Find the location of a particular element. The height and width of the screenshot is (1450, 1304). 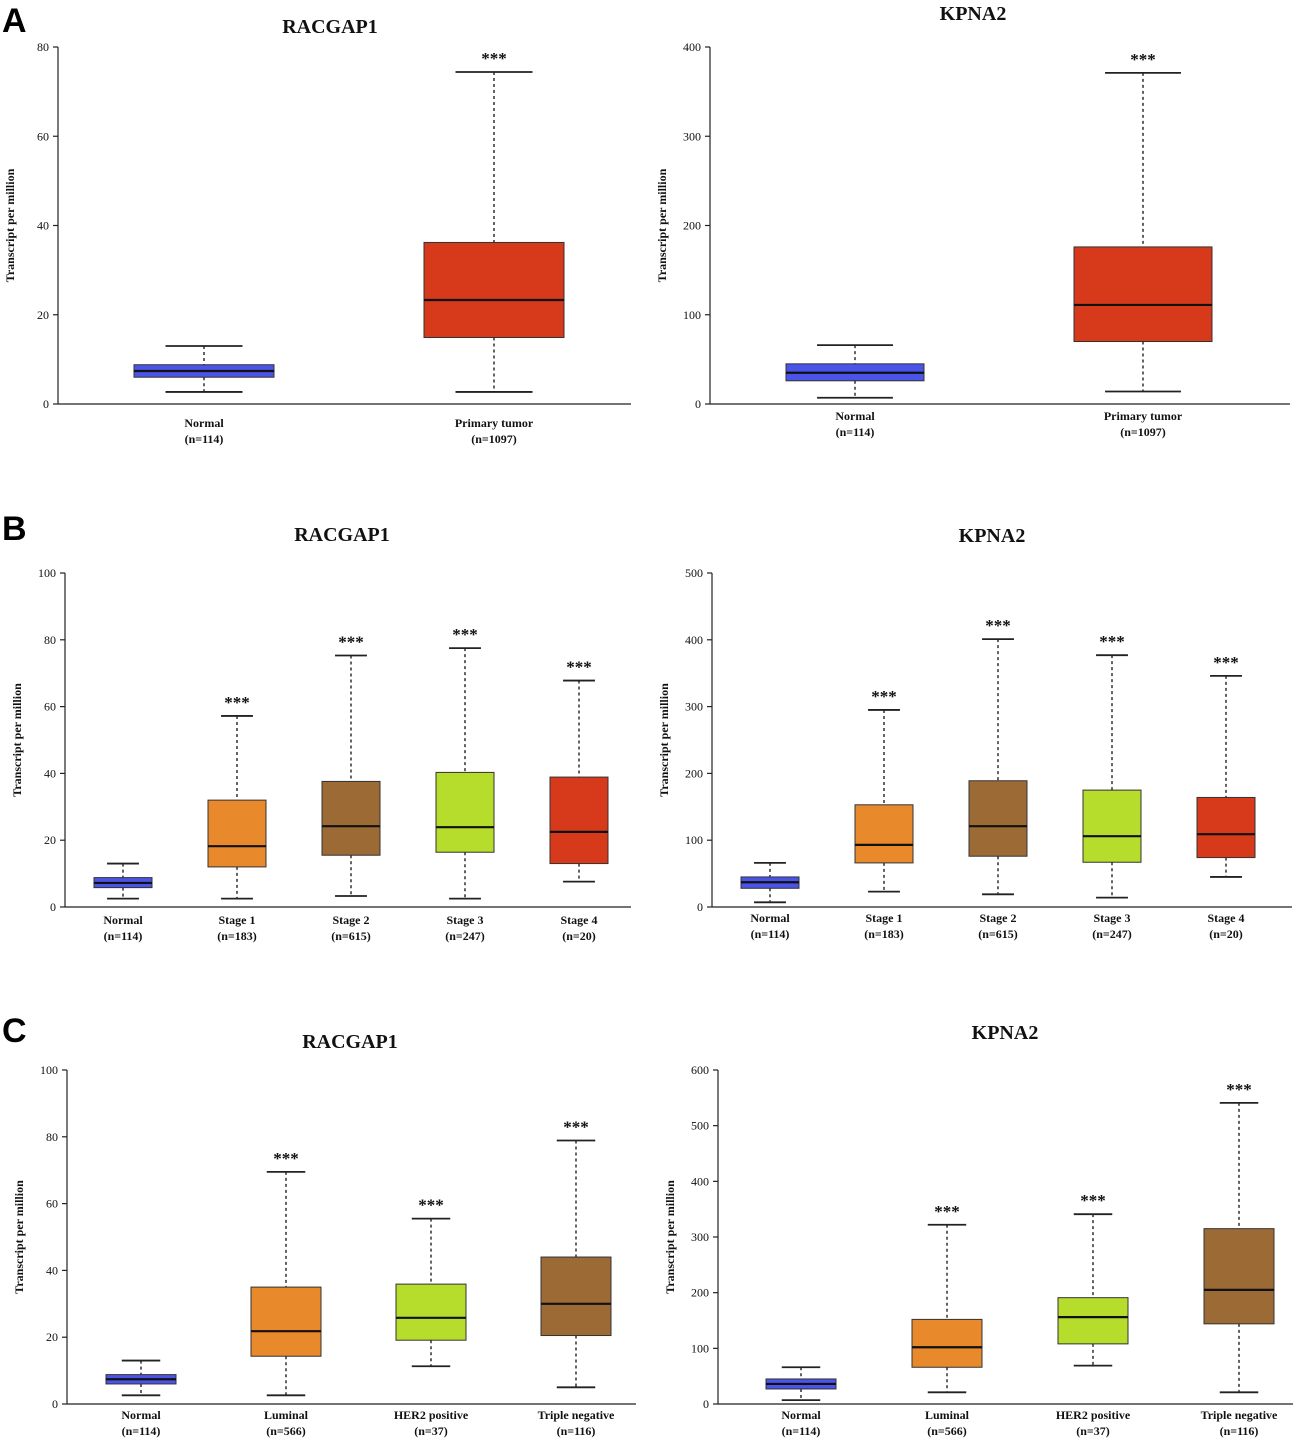

x-category-label: Stage 1 is located at coordinates (884, 918).